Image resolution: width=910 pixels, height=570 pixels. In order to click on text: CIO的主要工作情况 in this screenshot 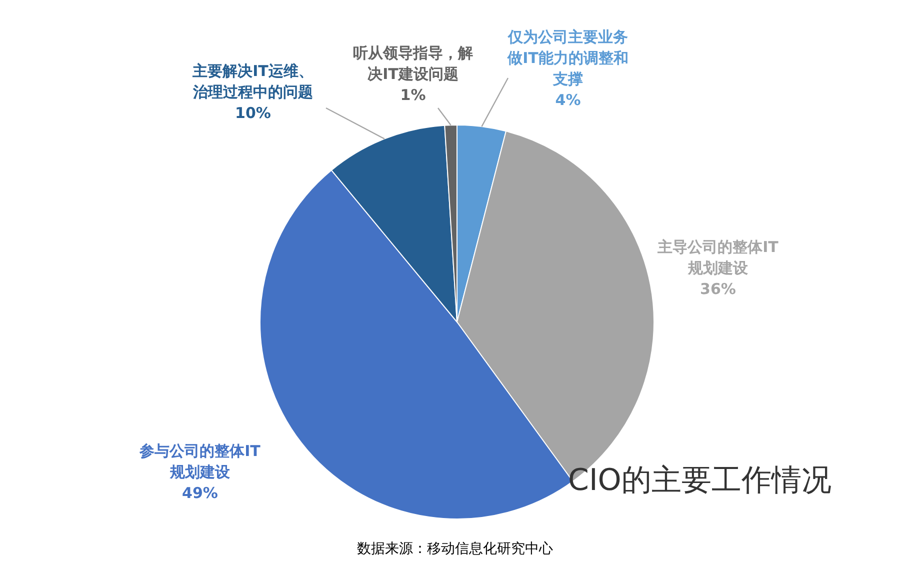, I will do `click(700, 481)`.